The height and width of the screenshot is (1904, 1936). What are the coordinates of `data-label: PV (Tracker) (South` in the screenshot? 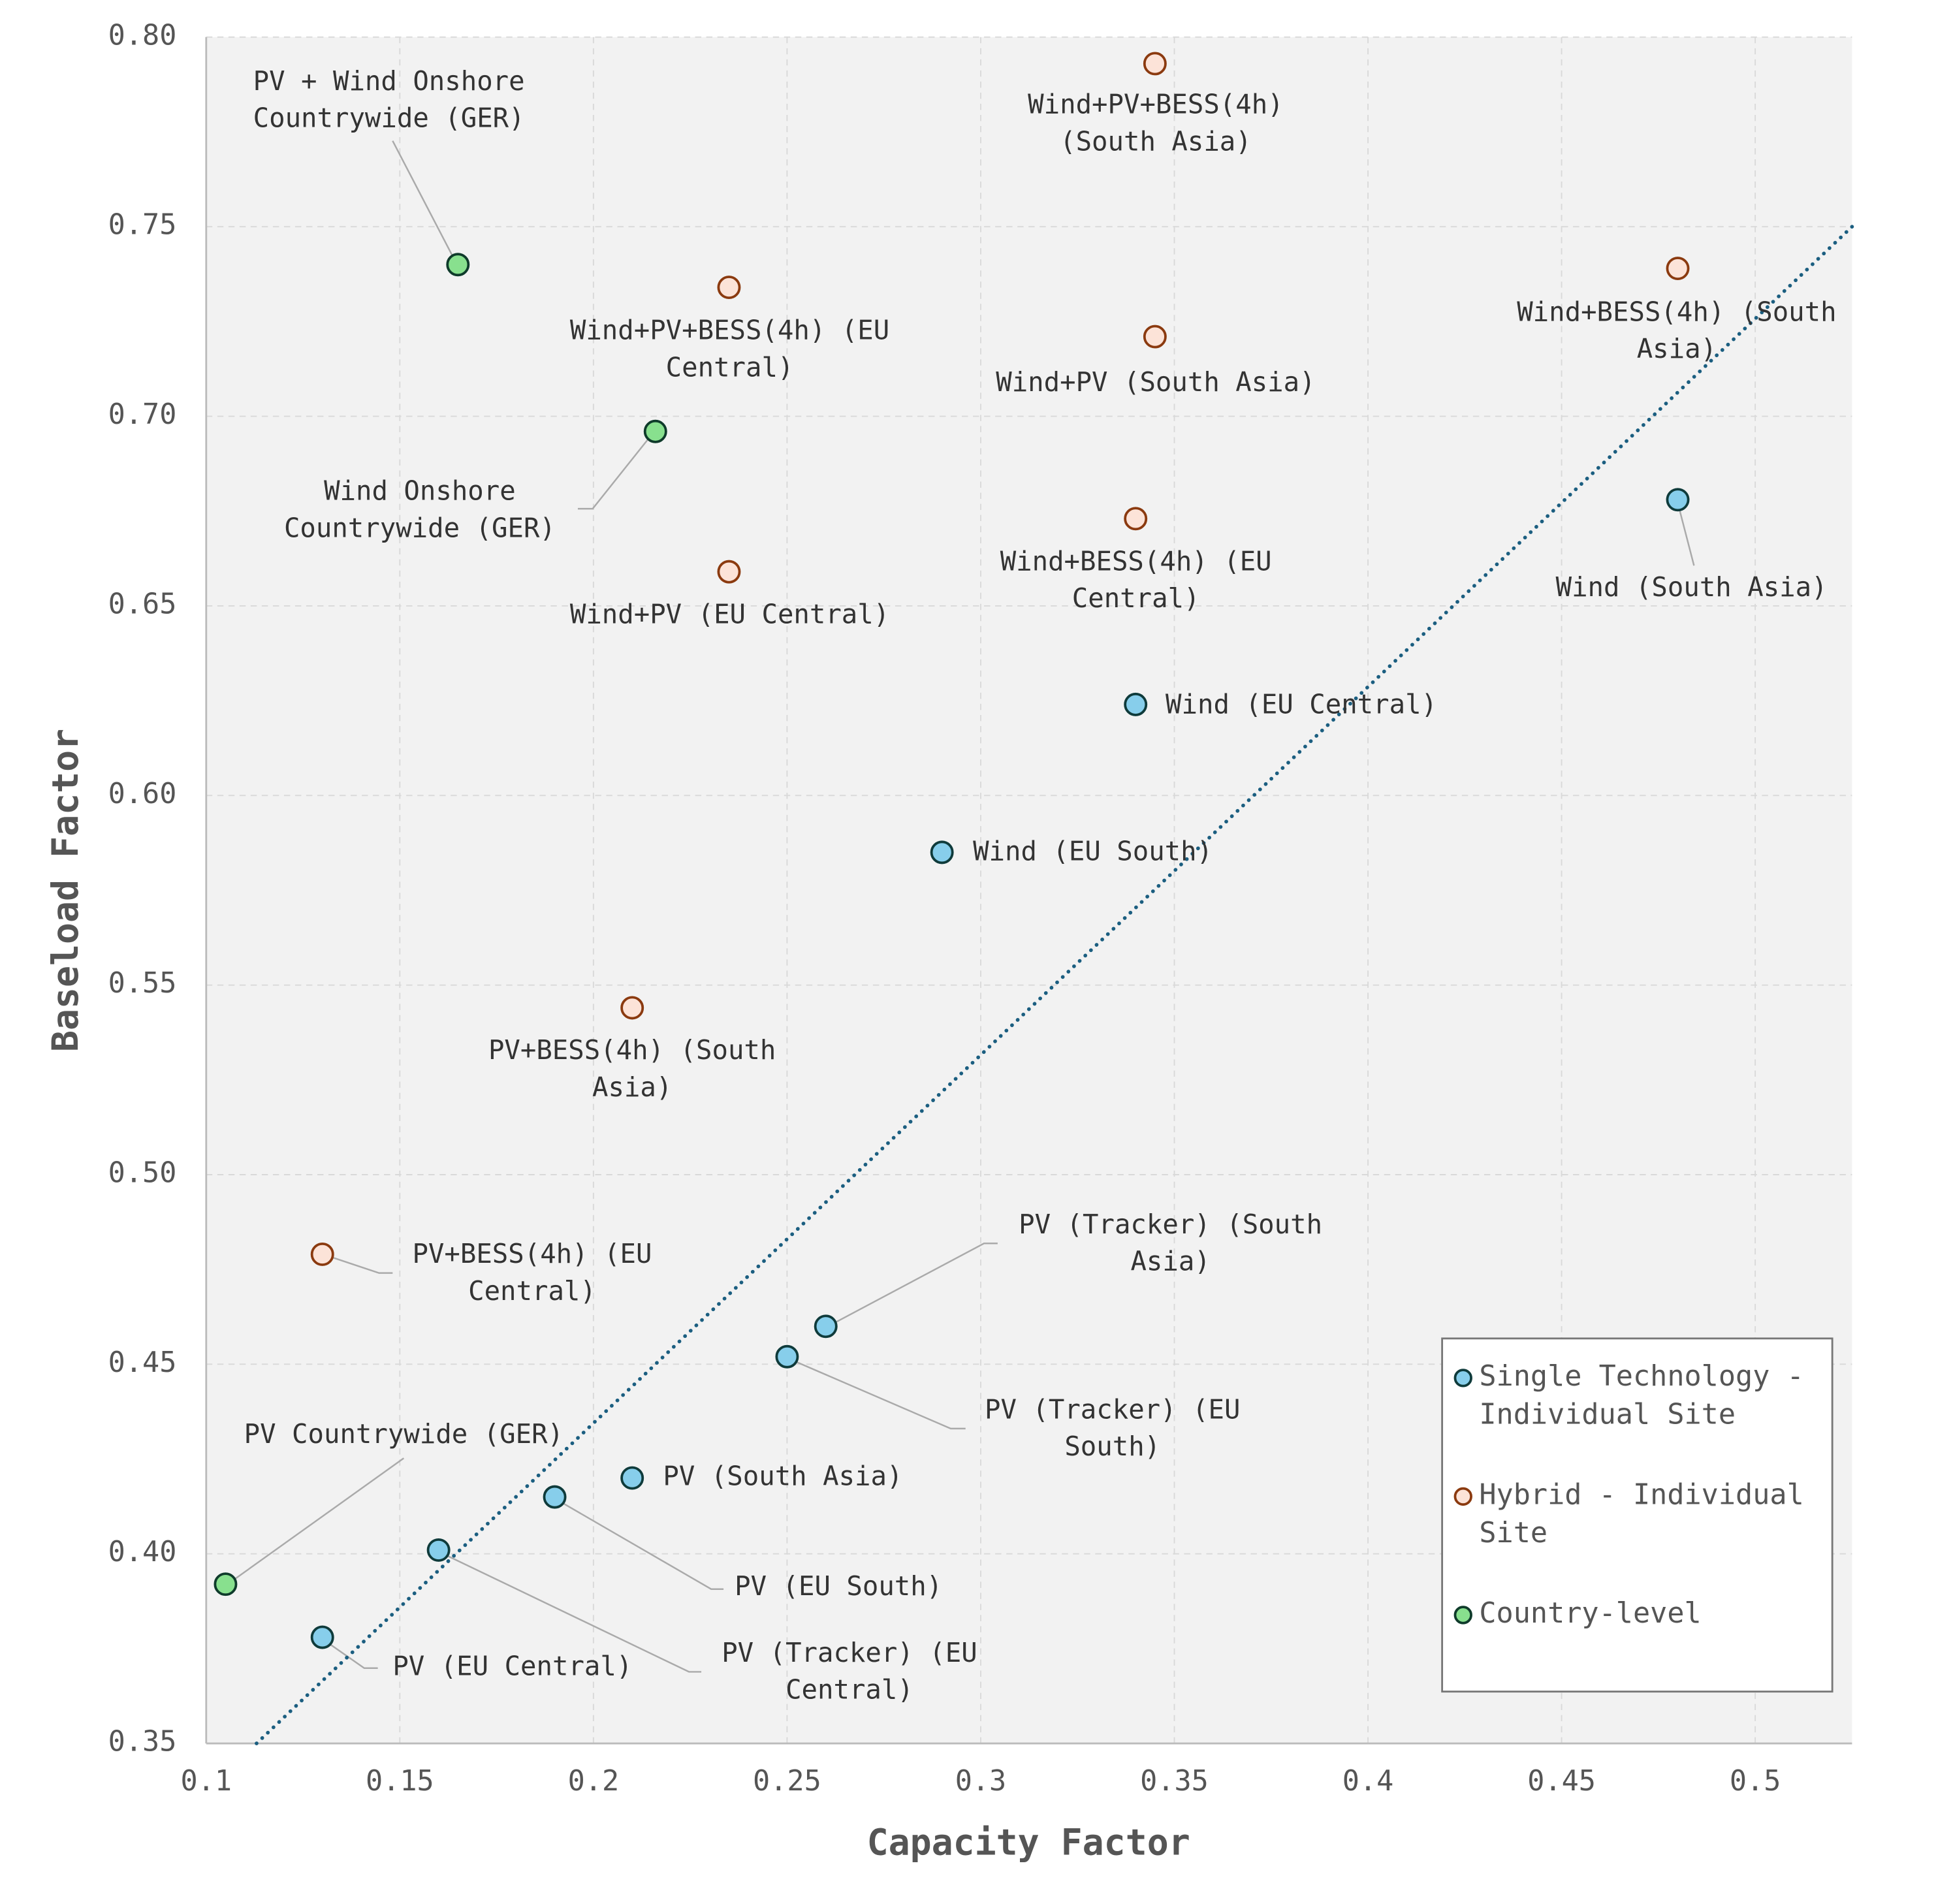 It's located at (1170, 1224).